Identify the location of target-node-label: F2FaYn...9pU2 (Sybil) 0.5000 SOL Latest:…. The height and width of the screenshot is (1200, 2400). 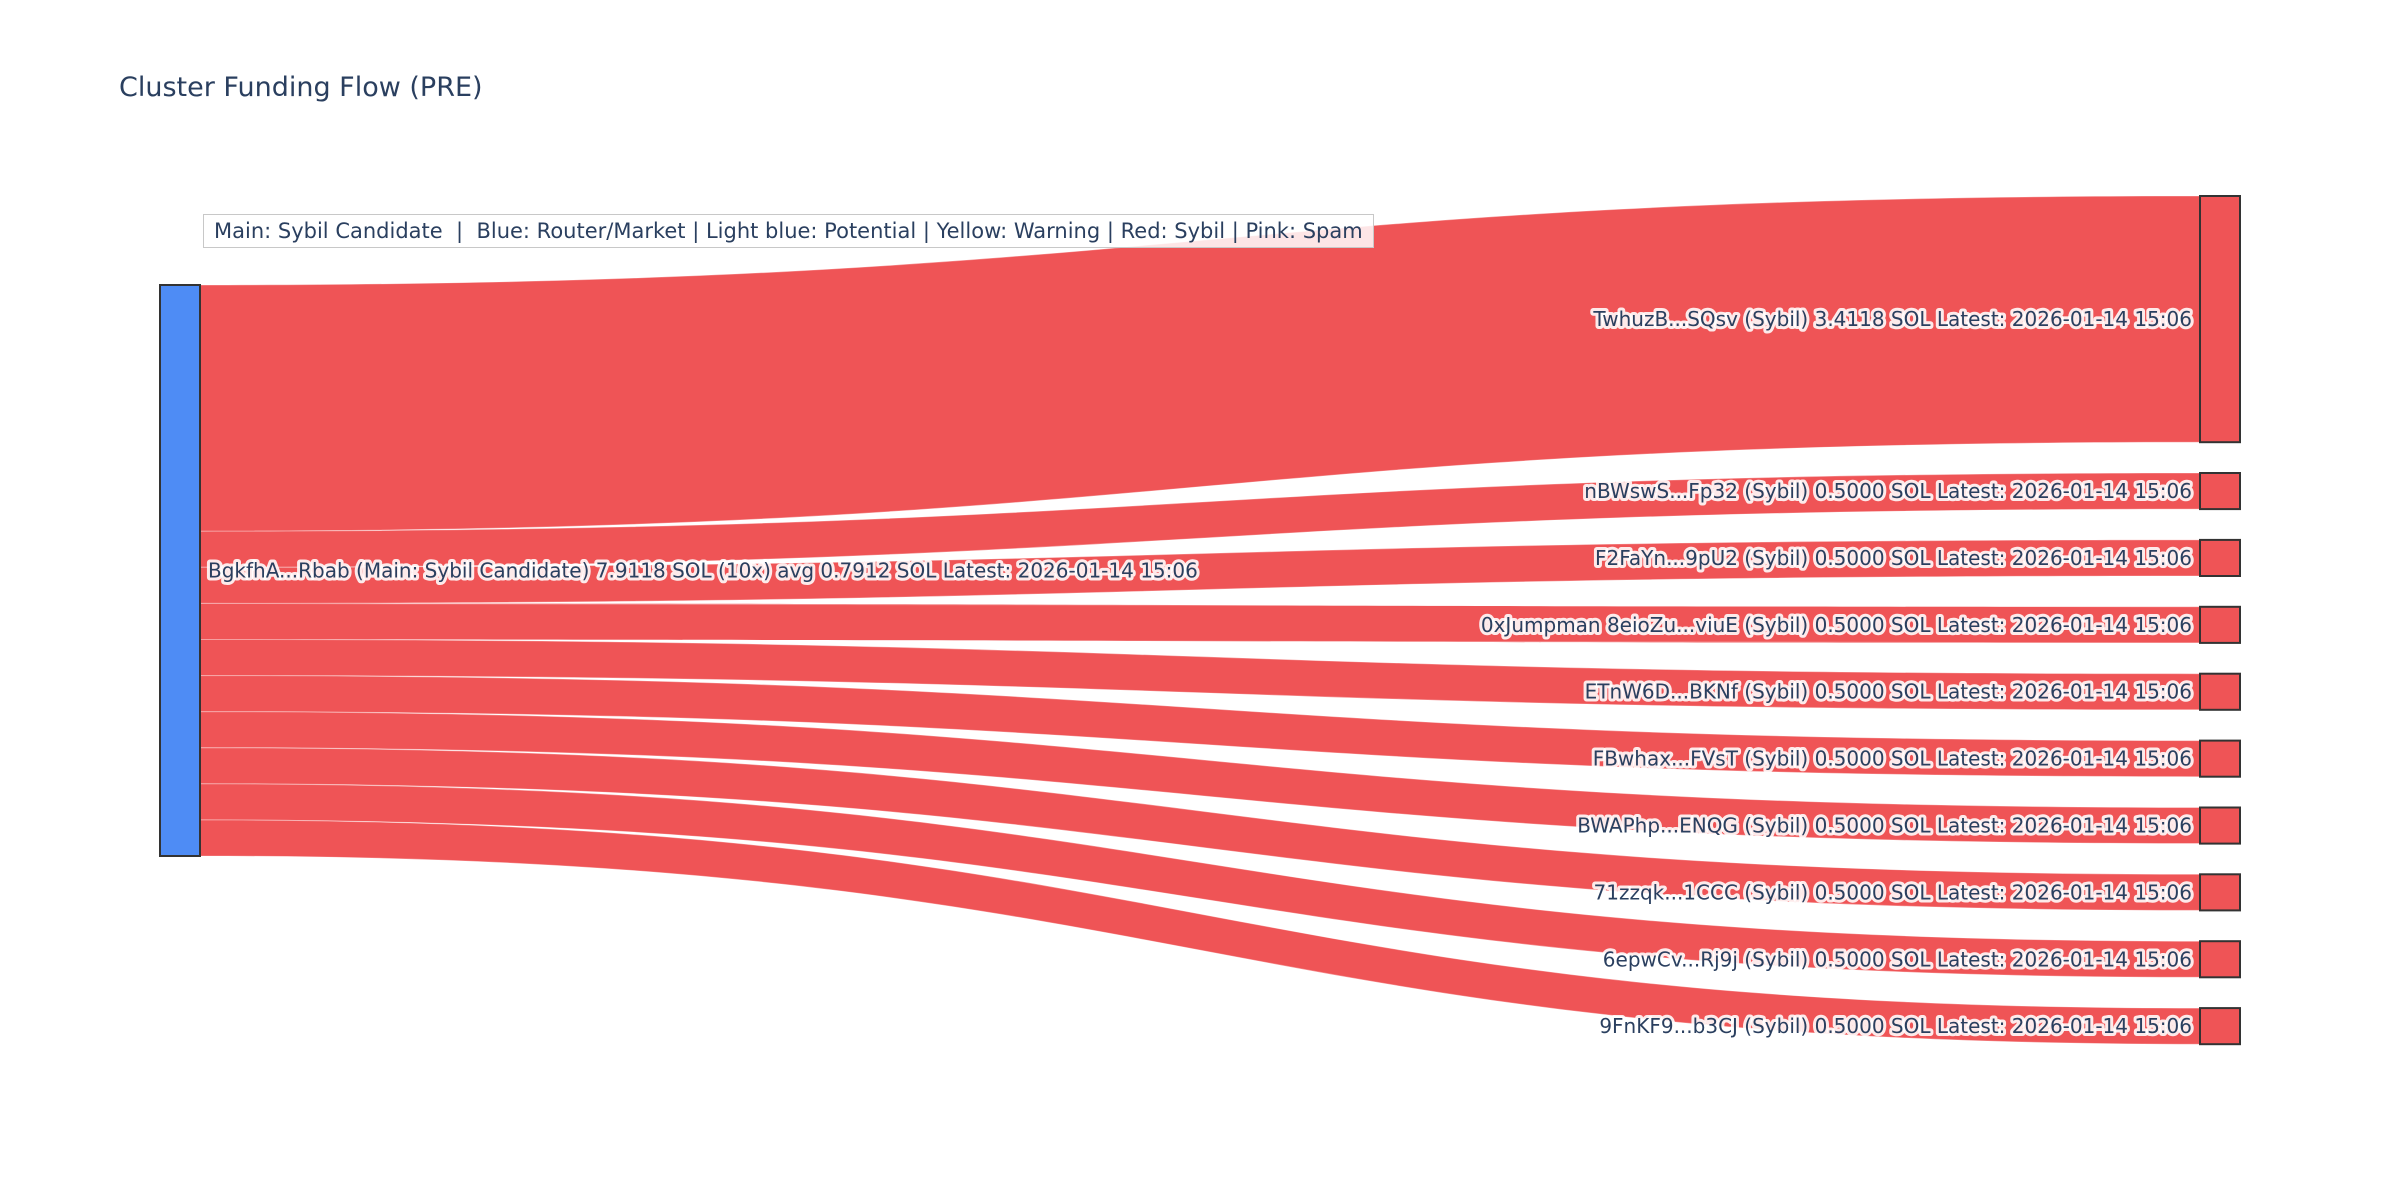
(1893, 558).